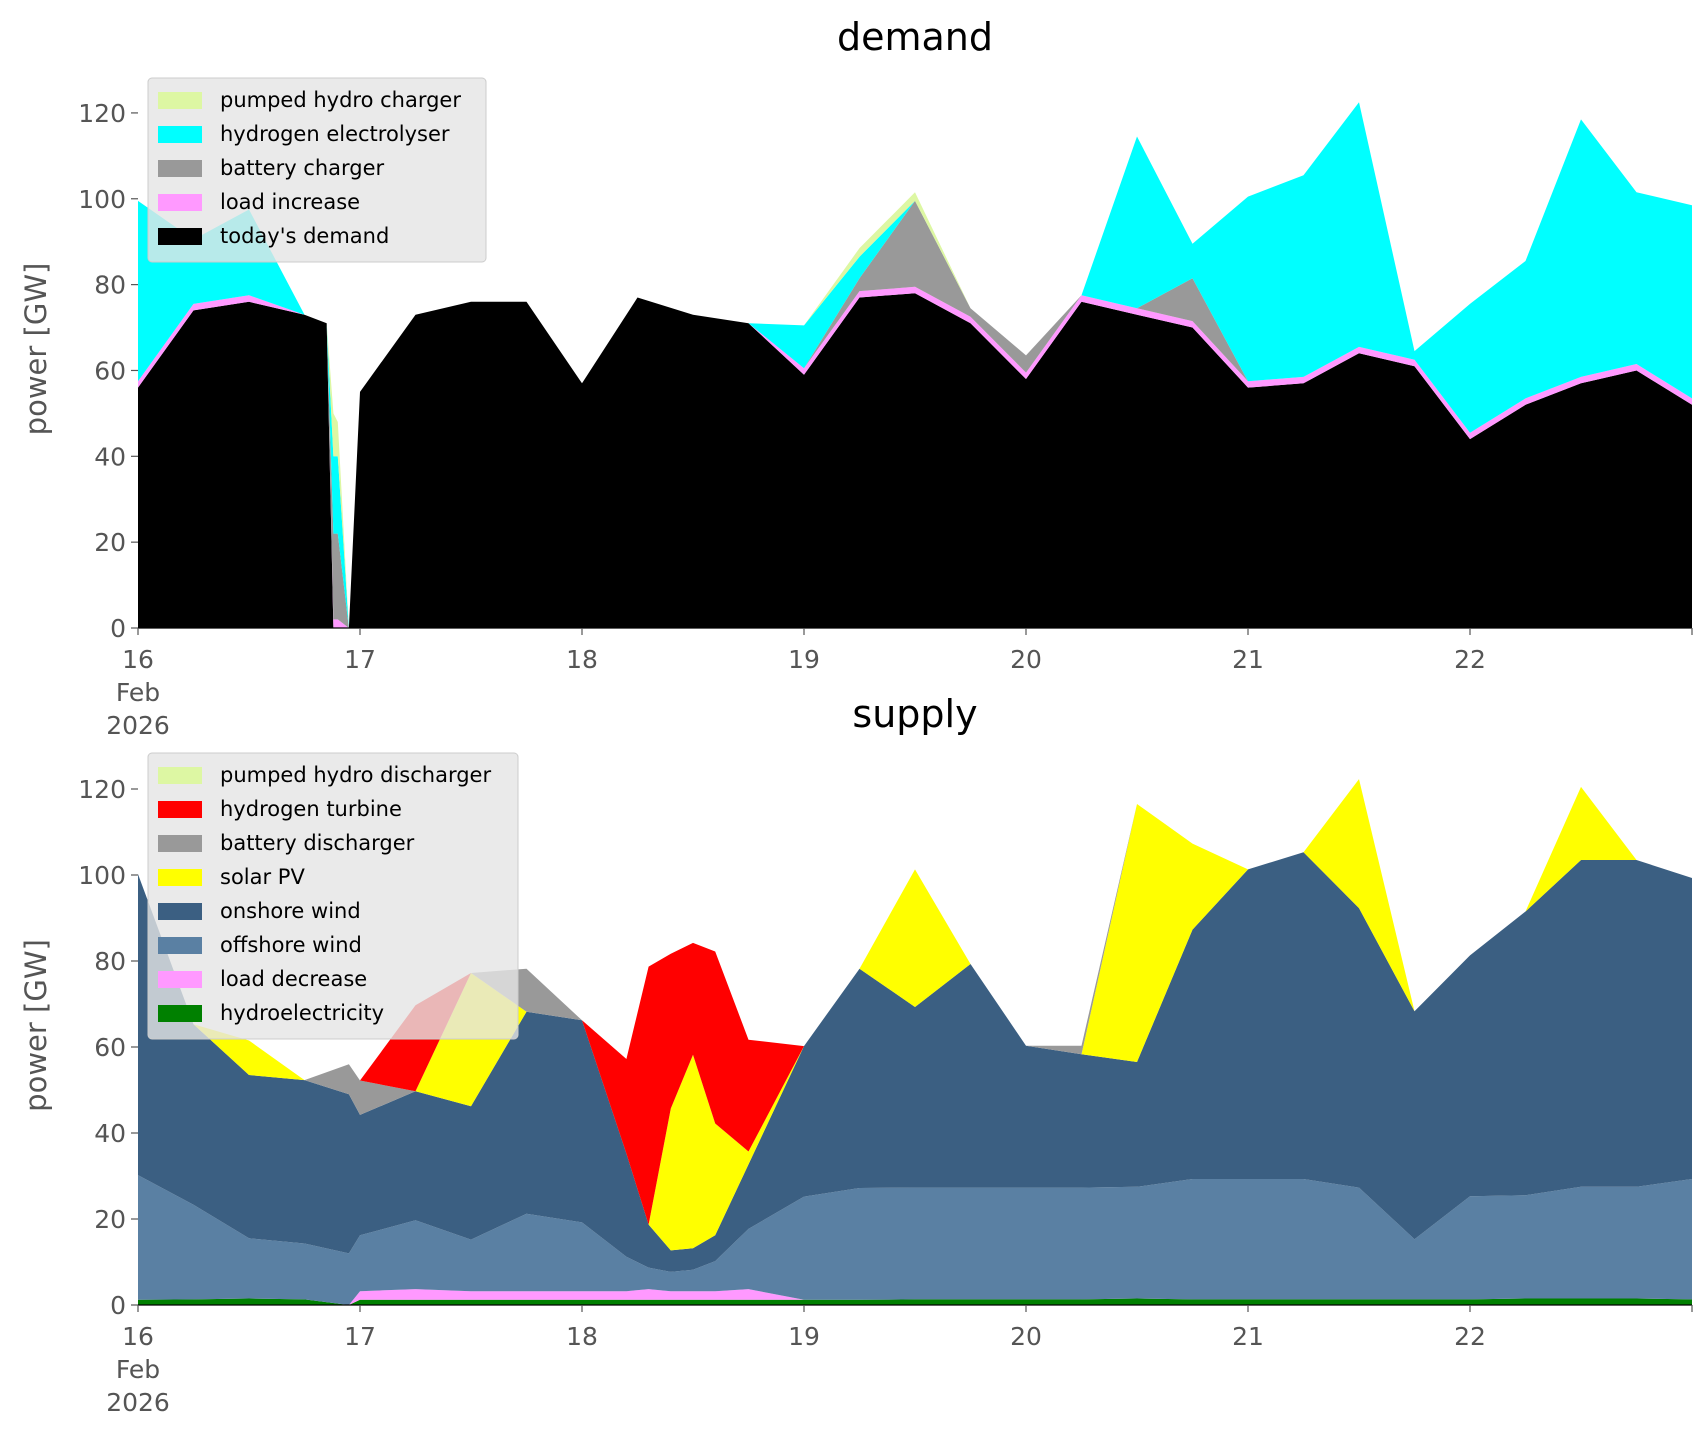 Image resolution: width=1706 pixels, height=1431 pixels. I want to click on area-offshore-wind, so click(915, 1240).